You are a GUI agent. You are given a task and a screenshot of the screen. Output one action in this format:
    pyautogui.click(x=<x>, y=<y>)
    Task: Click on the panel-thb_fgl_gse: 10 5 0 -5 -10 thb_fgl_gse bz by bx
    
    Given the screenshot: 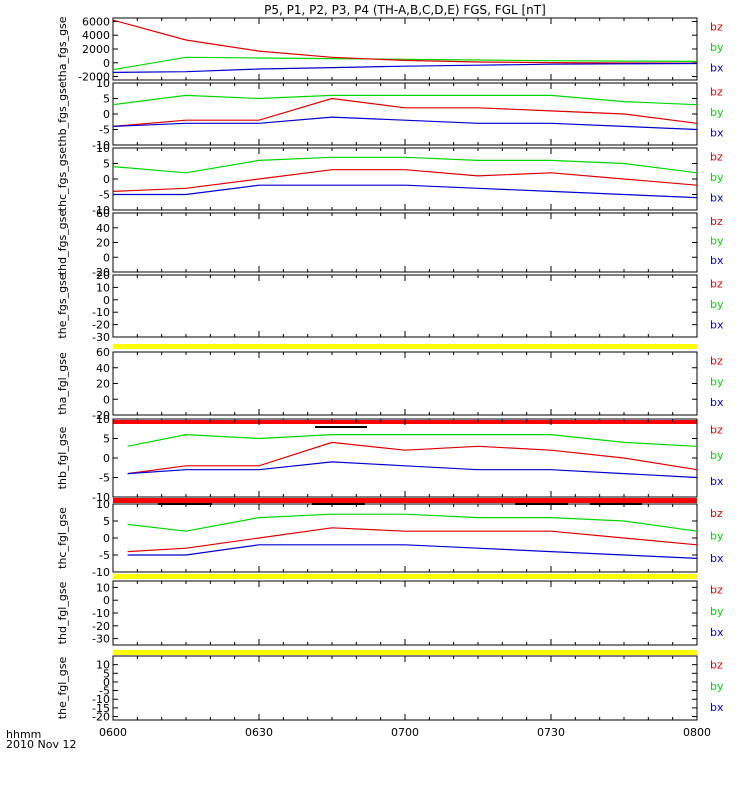 What is the action you would take?
    pyautogui.click(x=390, y=458)
    